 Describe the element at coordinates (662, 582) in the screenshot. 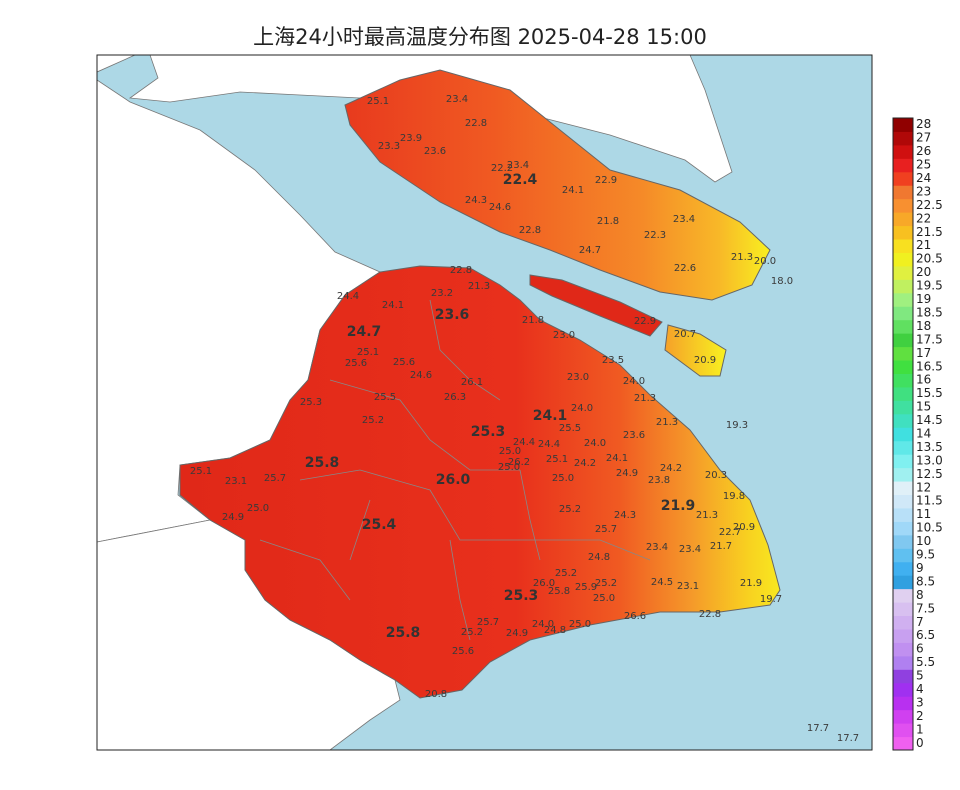

I see `station-value: 24.5` at that location.